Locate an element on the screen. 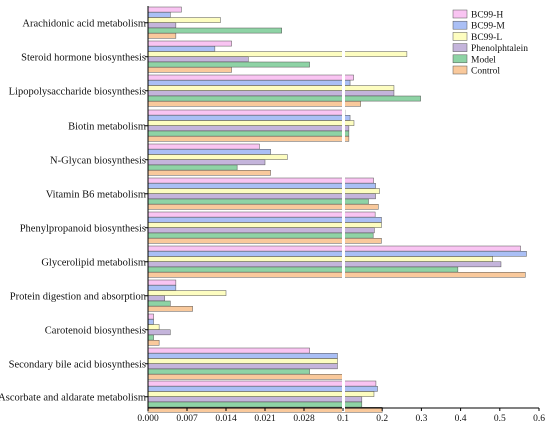 The width and height of the screenshot is (550, 426). legend-swatch-bc99-m is located at coordinates (460, 25).